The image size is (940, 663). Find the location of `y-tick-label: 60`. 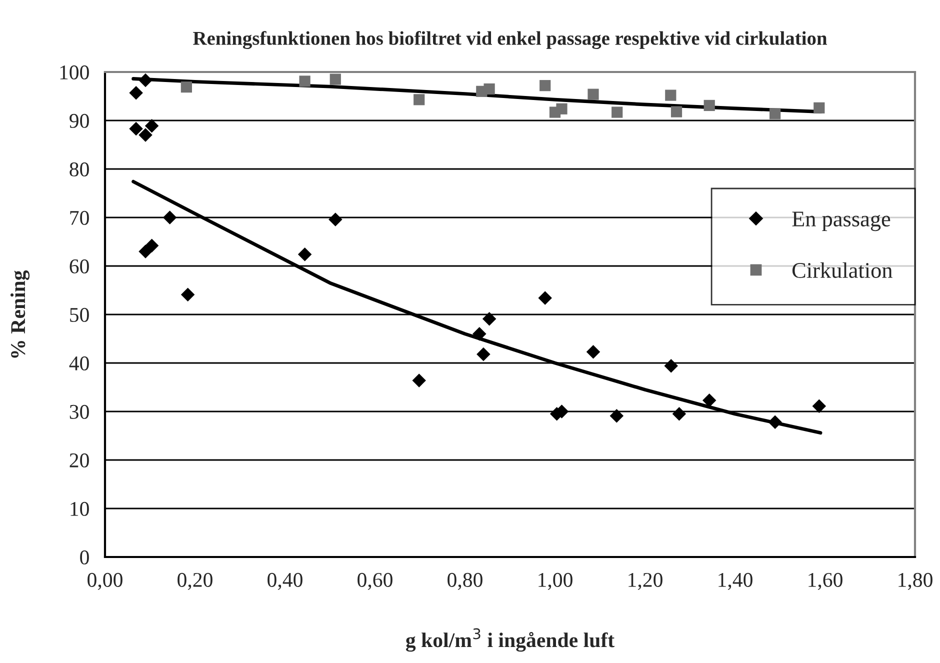

y-tick-label: 60 is located at coordinates (79, 266).